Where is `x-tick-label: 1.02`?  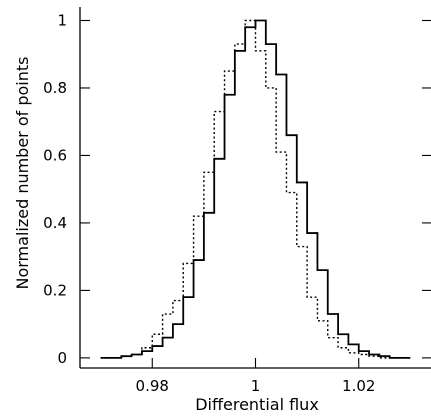
x-tick-label: 1.02 is located at coordinates (358, 386).